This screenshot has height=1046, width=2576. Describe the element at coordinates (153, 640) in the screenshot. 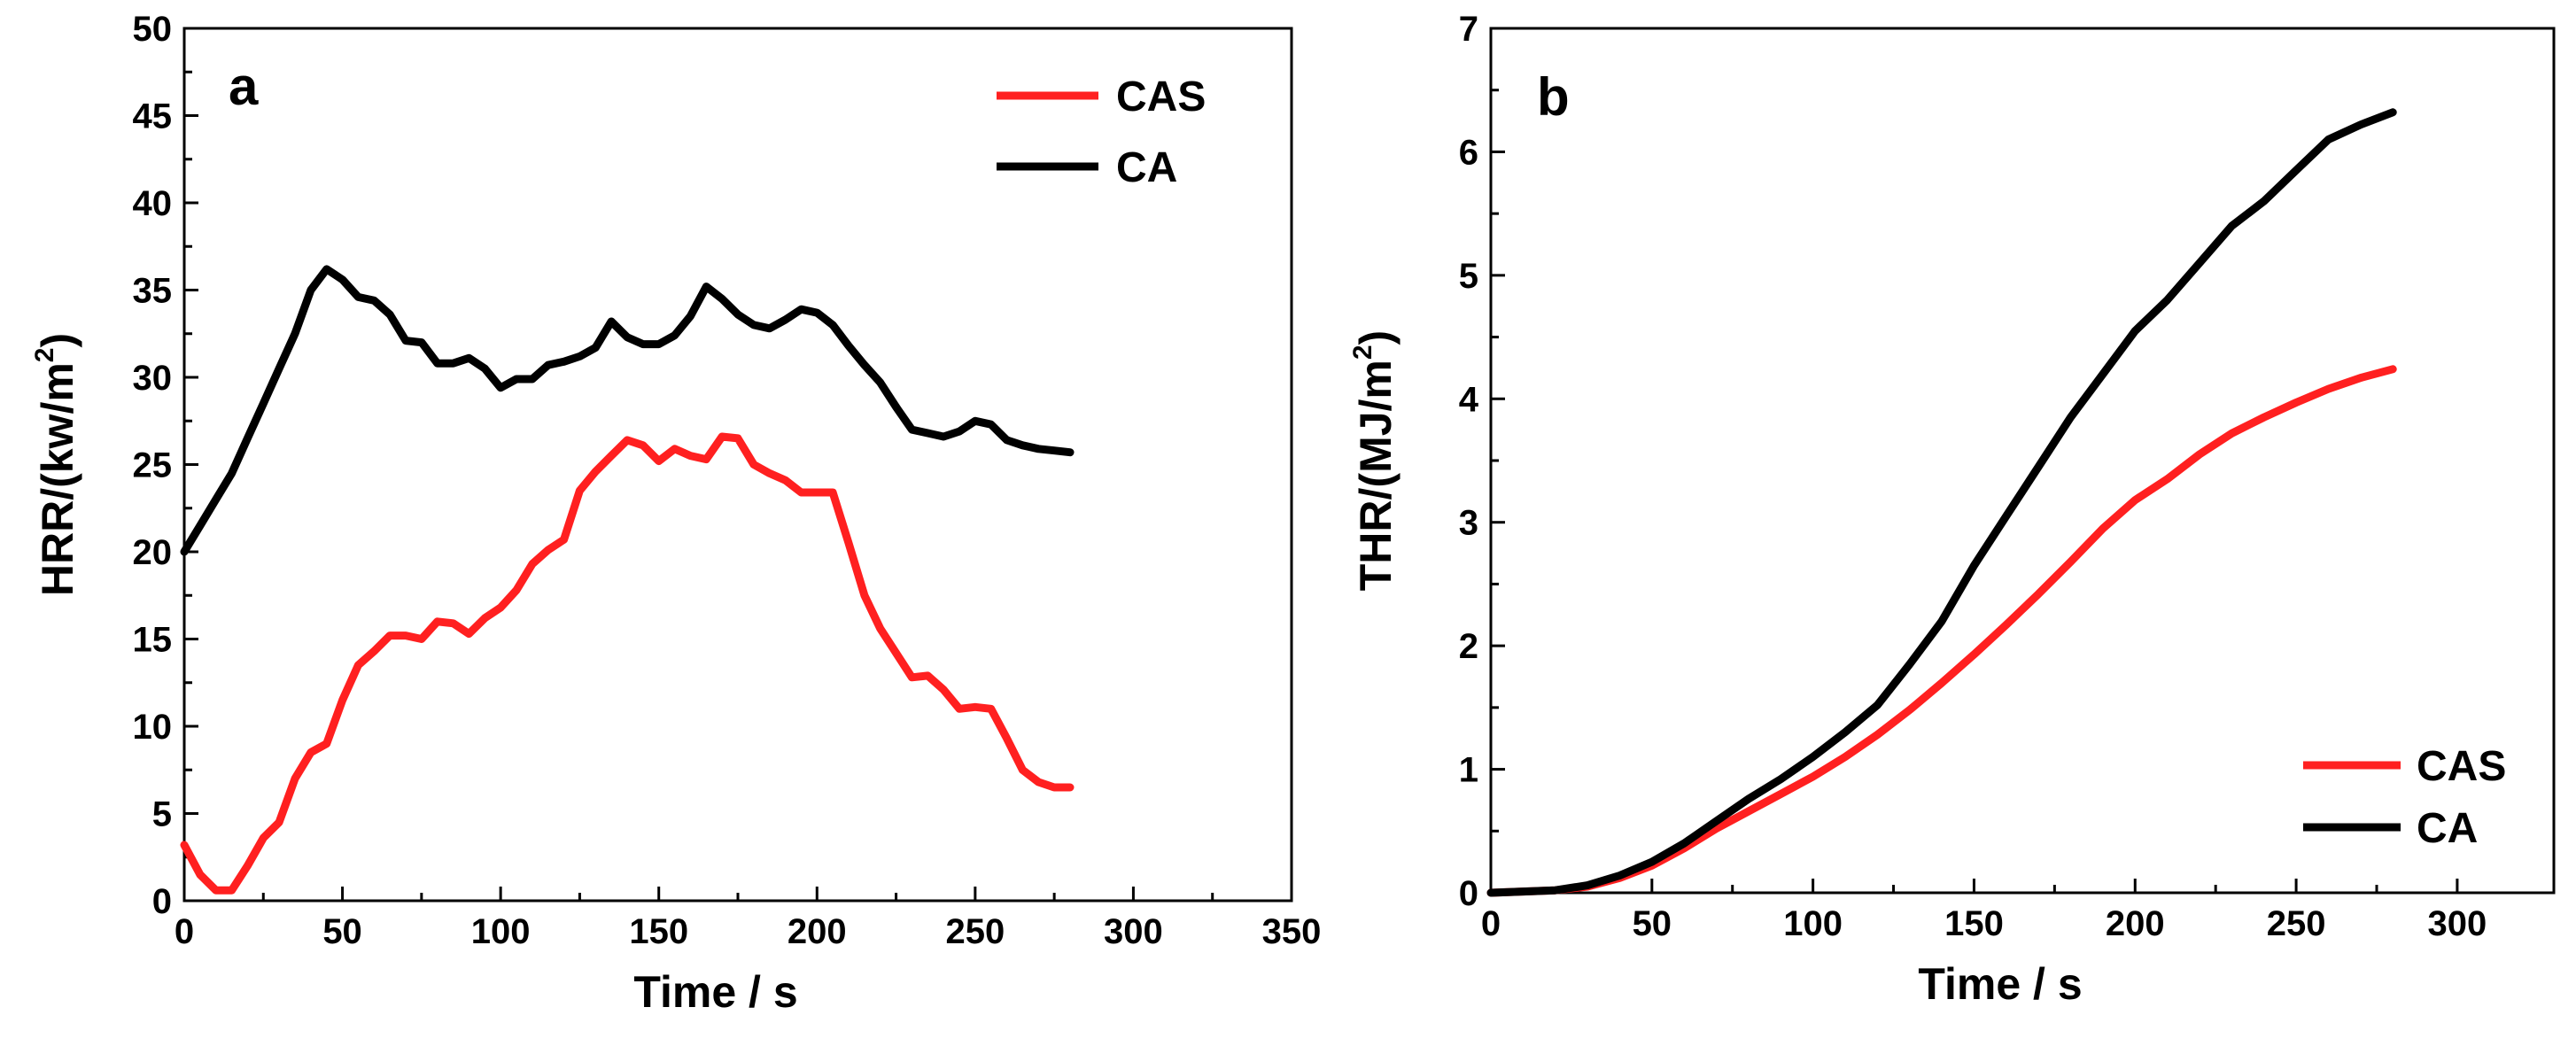

I see `y-tick-label: 15` at that location.